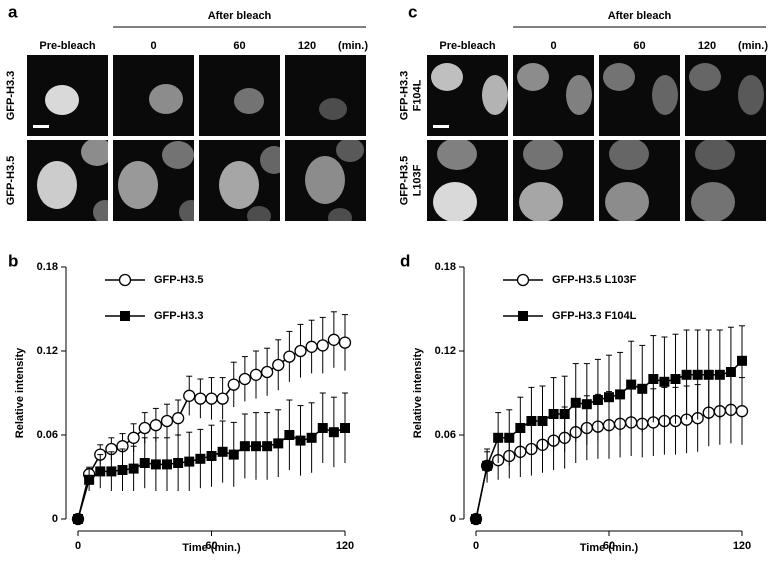 This screenshot has height=568, width=780. Describe the element at coordinates (418, 392) in the screenshot. I see `y-axis-label: Relative intensity` at that location.